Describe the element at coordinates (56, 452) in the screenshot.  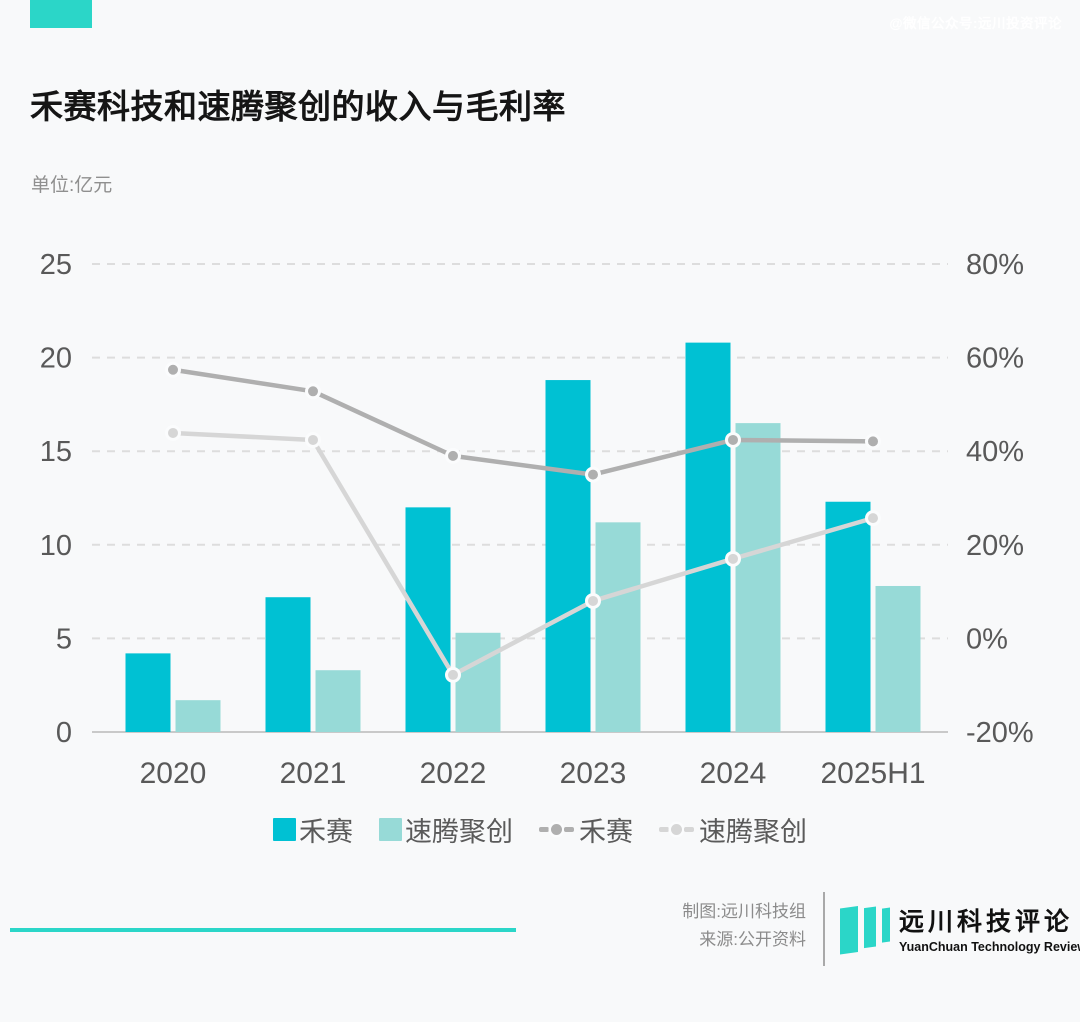
I see `left-axis-tick: 15` at that location.